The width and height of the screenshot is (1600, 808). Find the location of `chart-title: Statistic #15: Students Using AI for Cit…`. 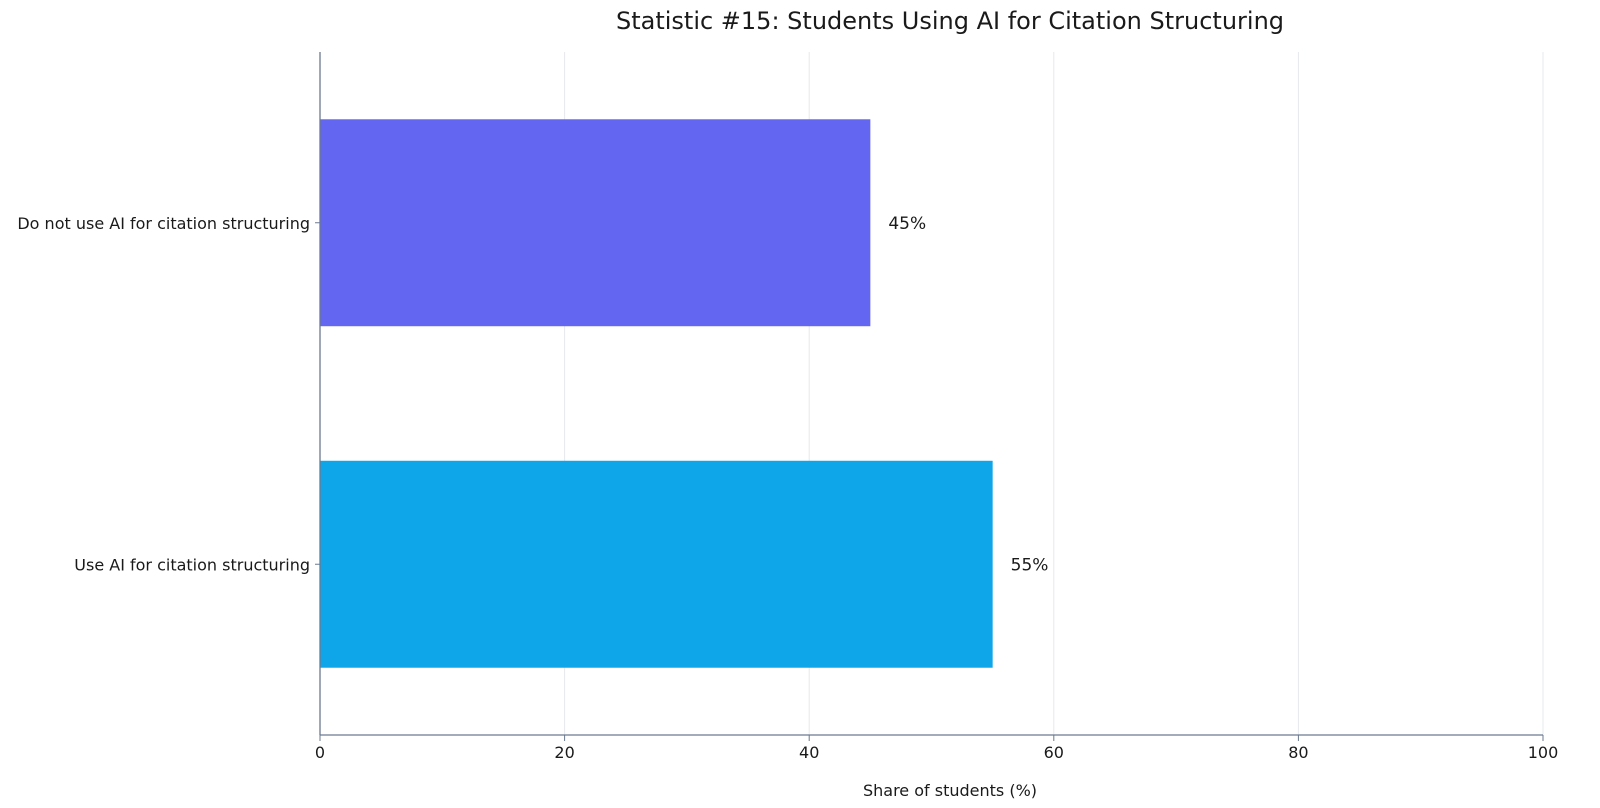

chart-title: Statistic #15: Students Using AI for Cit… is located at coordinates (950, 21).